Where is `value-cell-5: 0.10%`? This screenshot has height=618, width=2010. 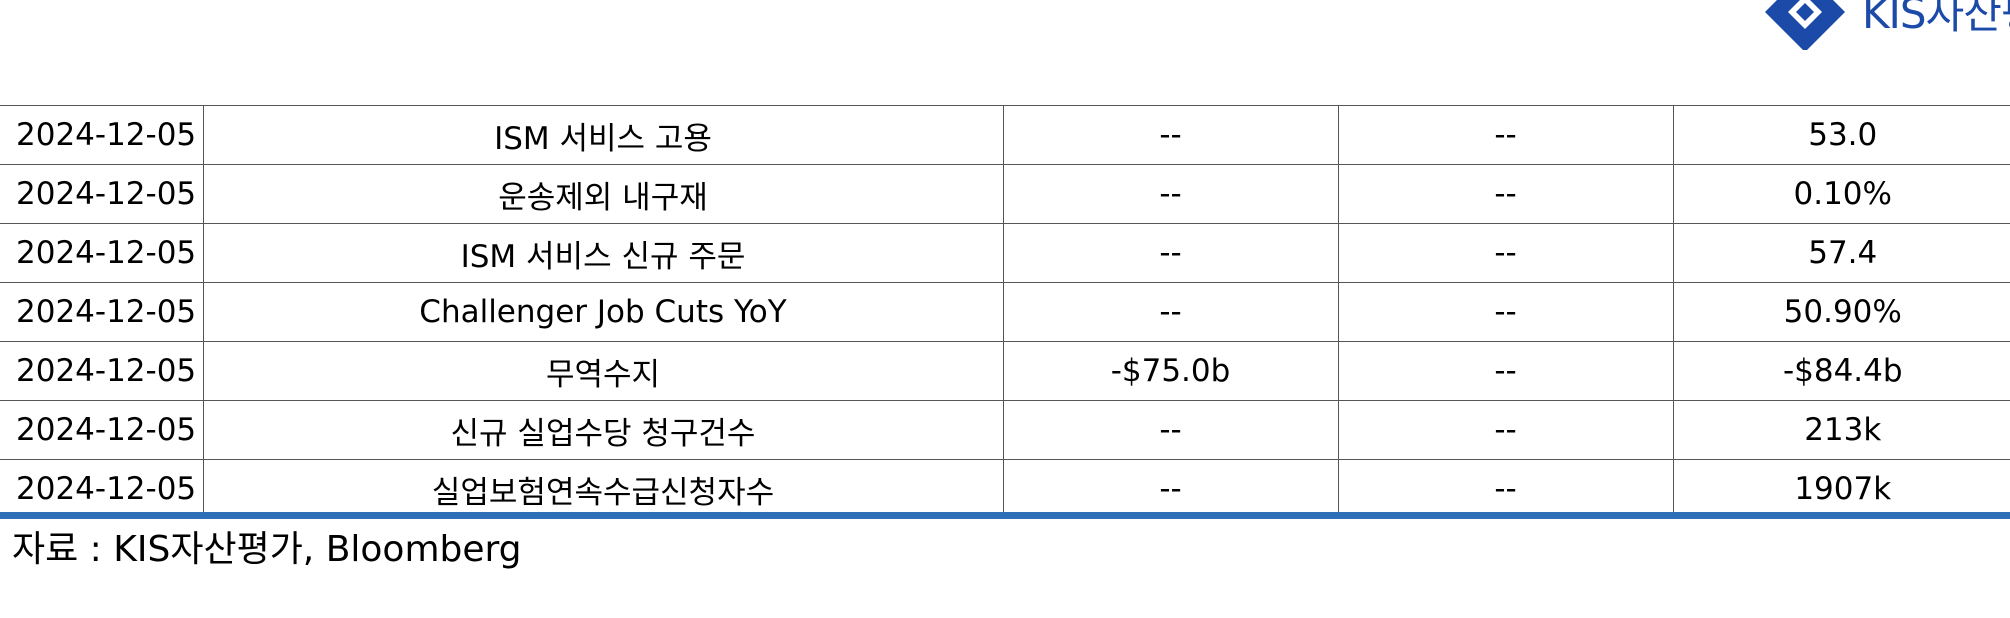 value-cell-5: 0.10% is located at coordinates (1841, 194).